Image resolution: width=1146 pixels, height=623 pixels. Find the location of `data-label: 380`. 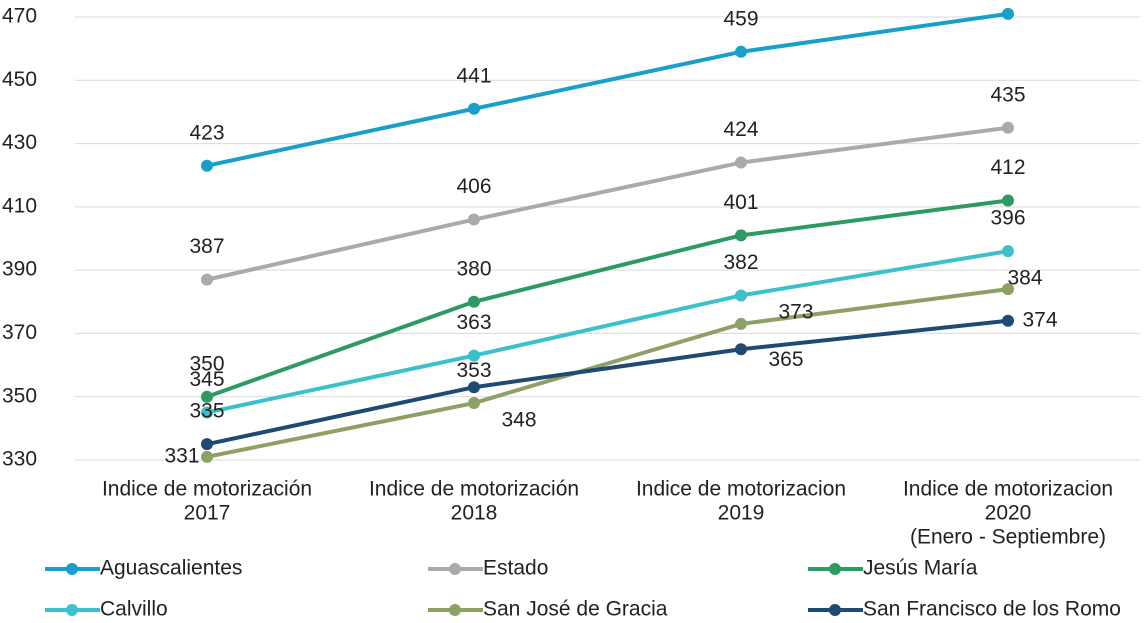

data-label: 380 is located at coordinates (473, 268).